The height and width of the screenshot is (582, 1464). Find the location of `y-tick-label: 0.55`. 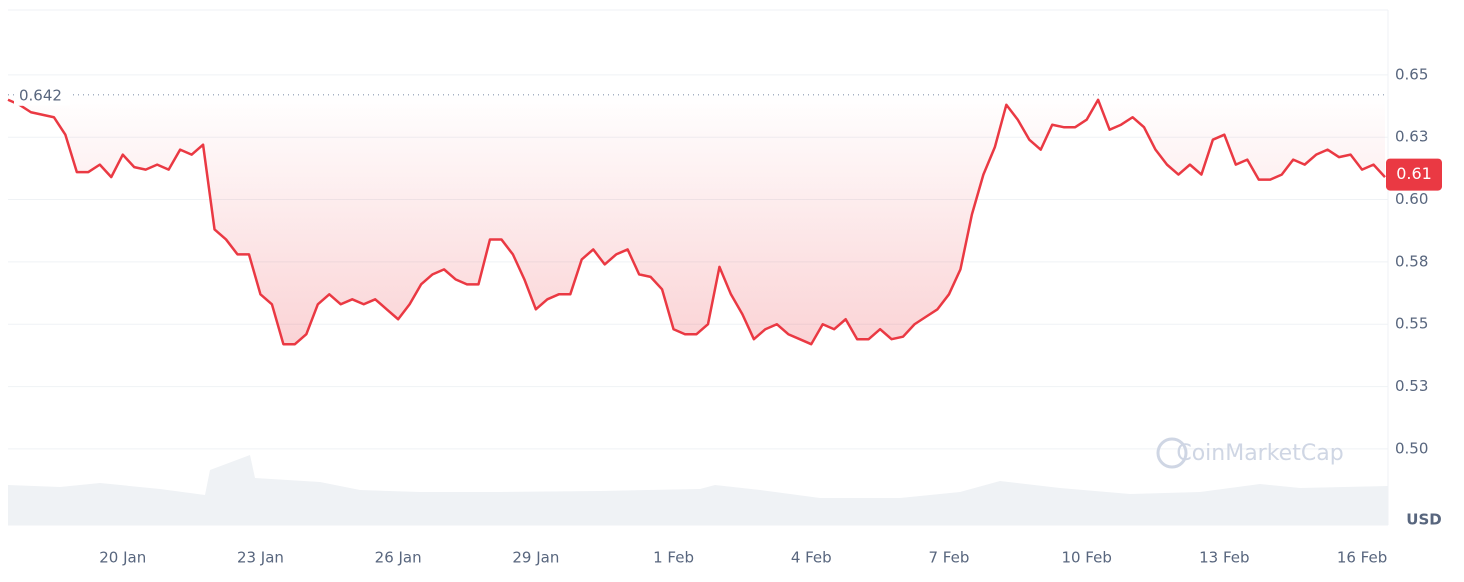

y-tick-label: 0.55 is located at coordinates (1411, 324).